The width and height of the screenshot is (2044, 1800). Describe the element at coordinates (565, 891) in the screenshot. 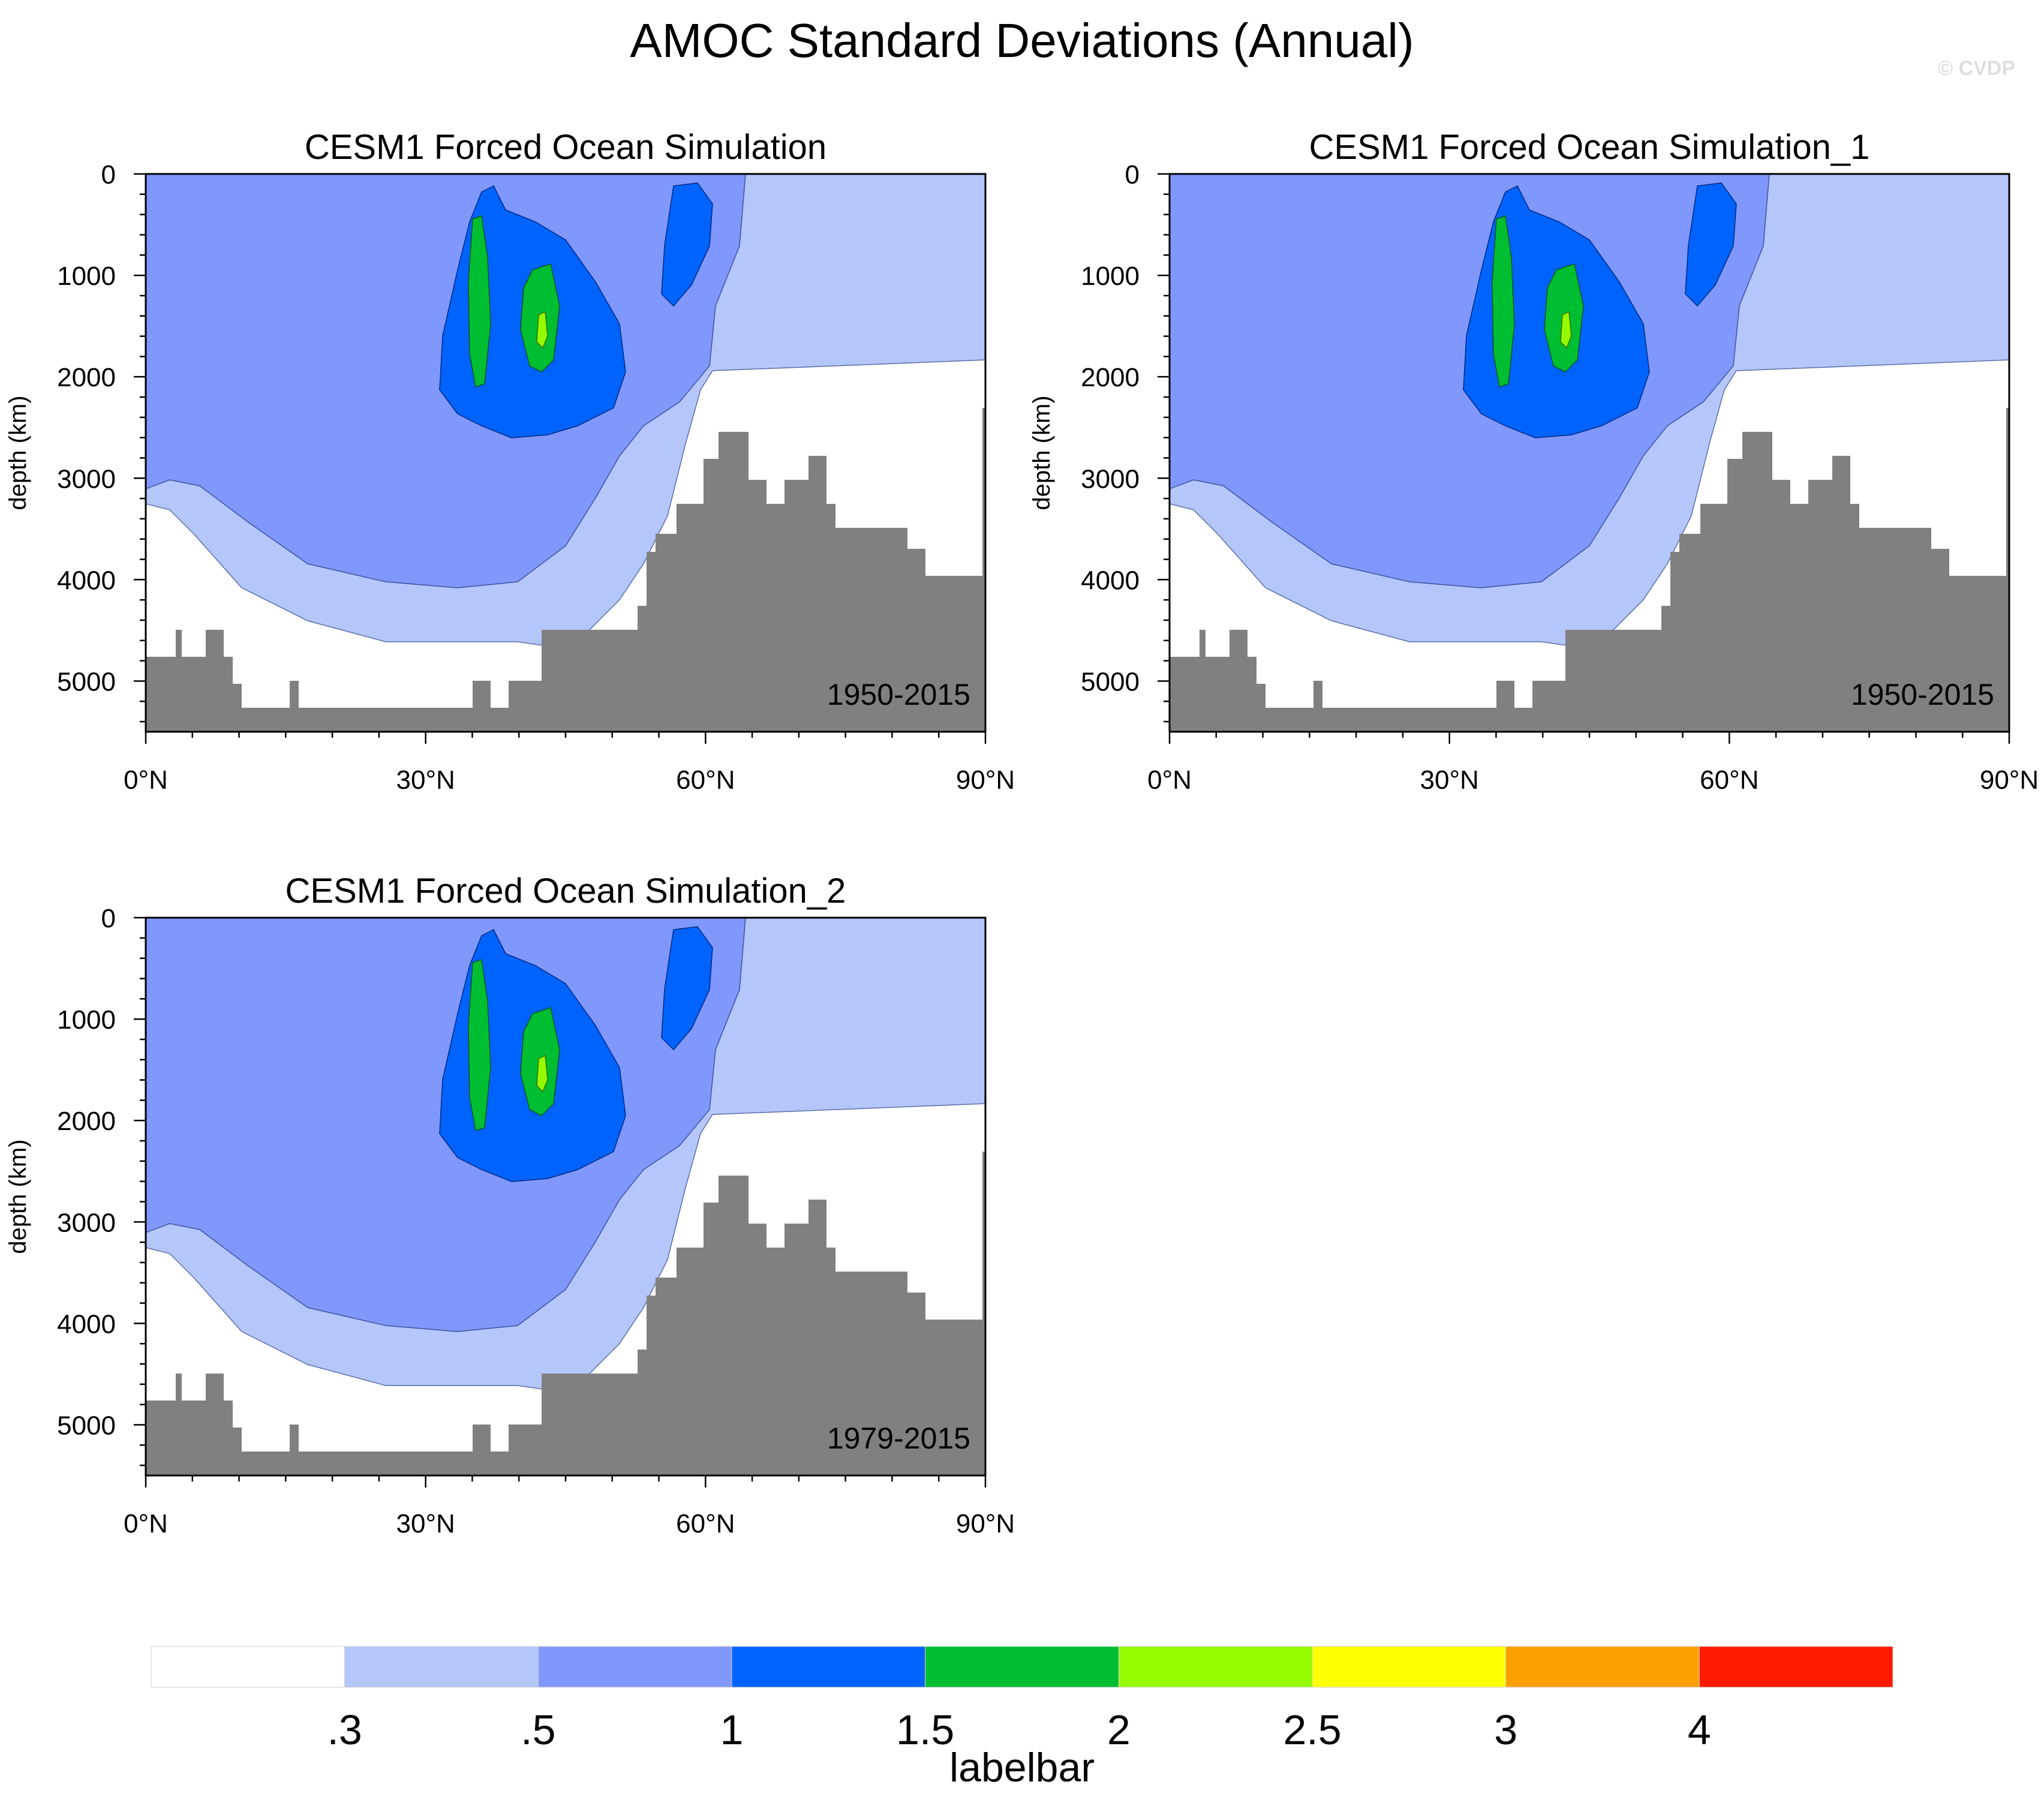

I see `panel-title: CESM1 Forced Ocean Simulation_2` at that location.